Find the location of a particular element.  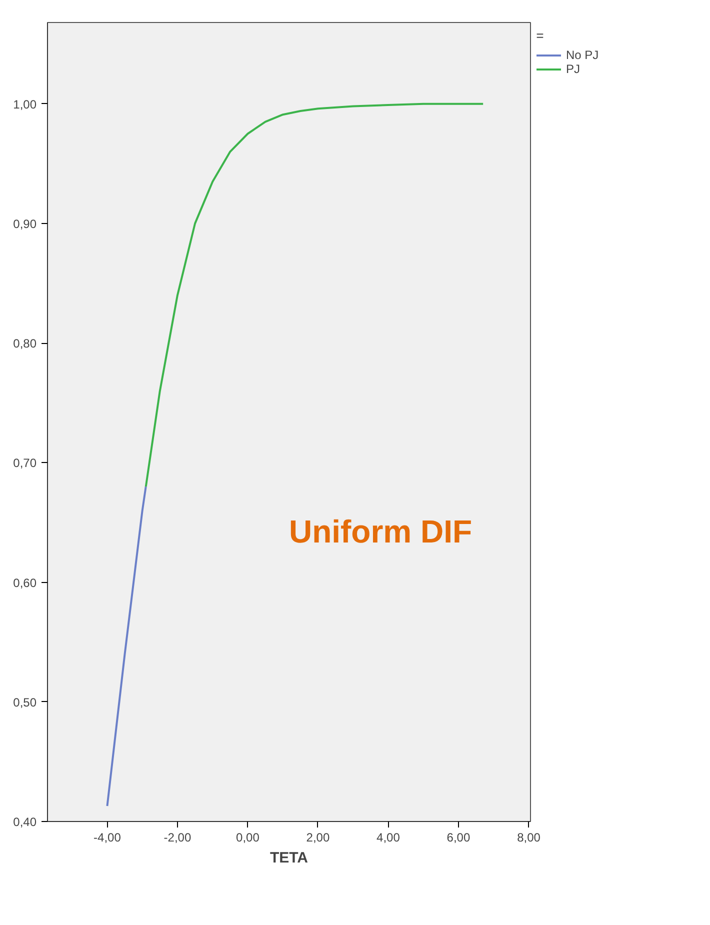

line-series is located at coordinates (126, 646).